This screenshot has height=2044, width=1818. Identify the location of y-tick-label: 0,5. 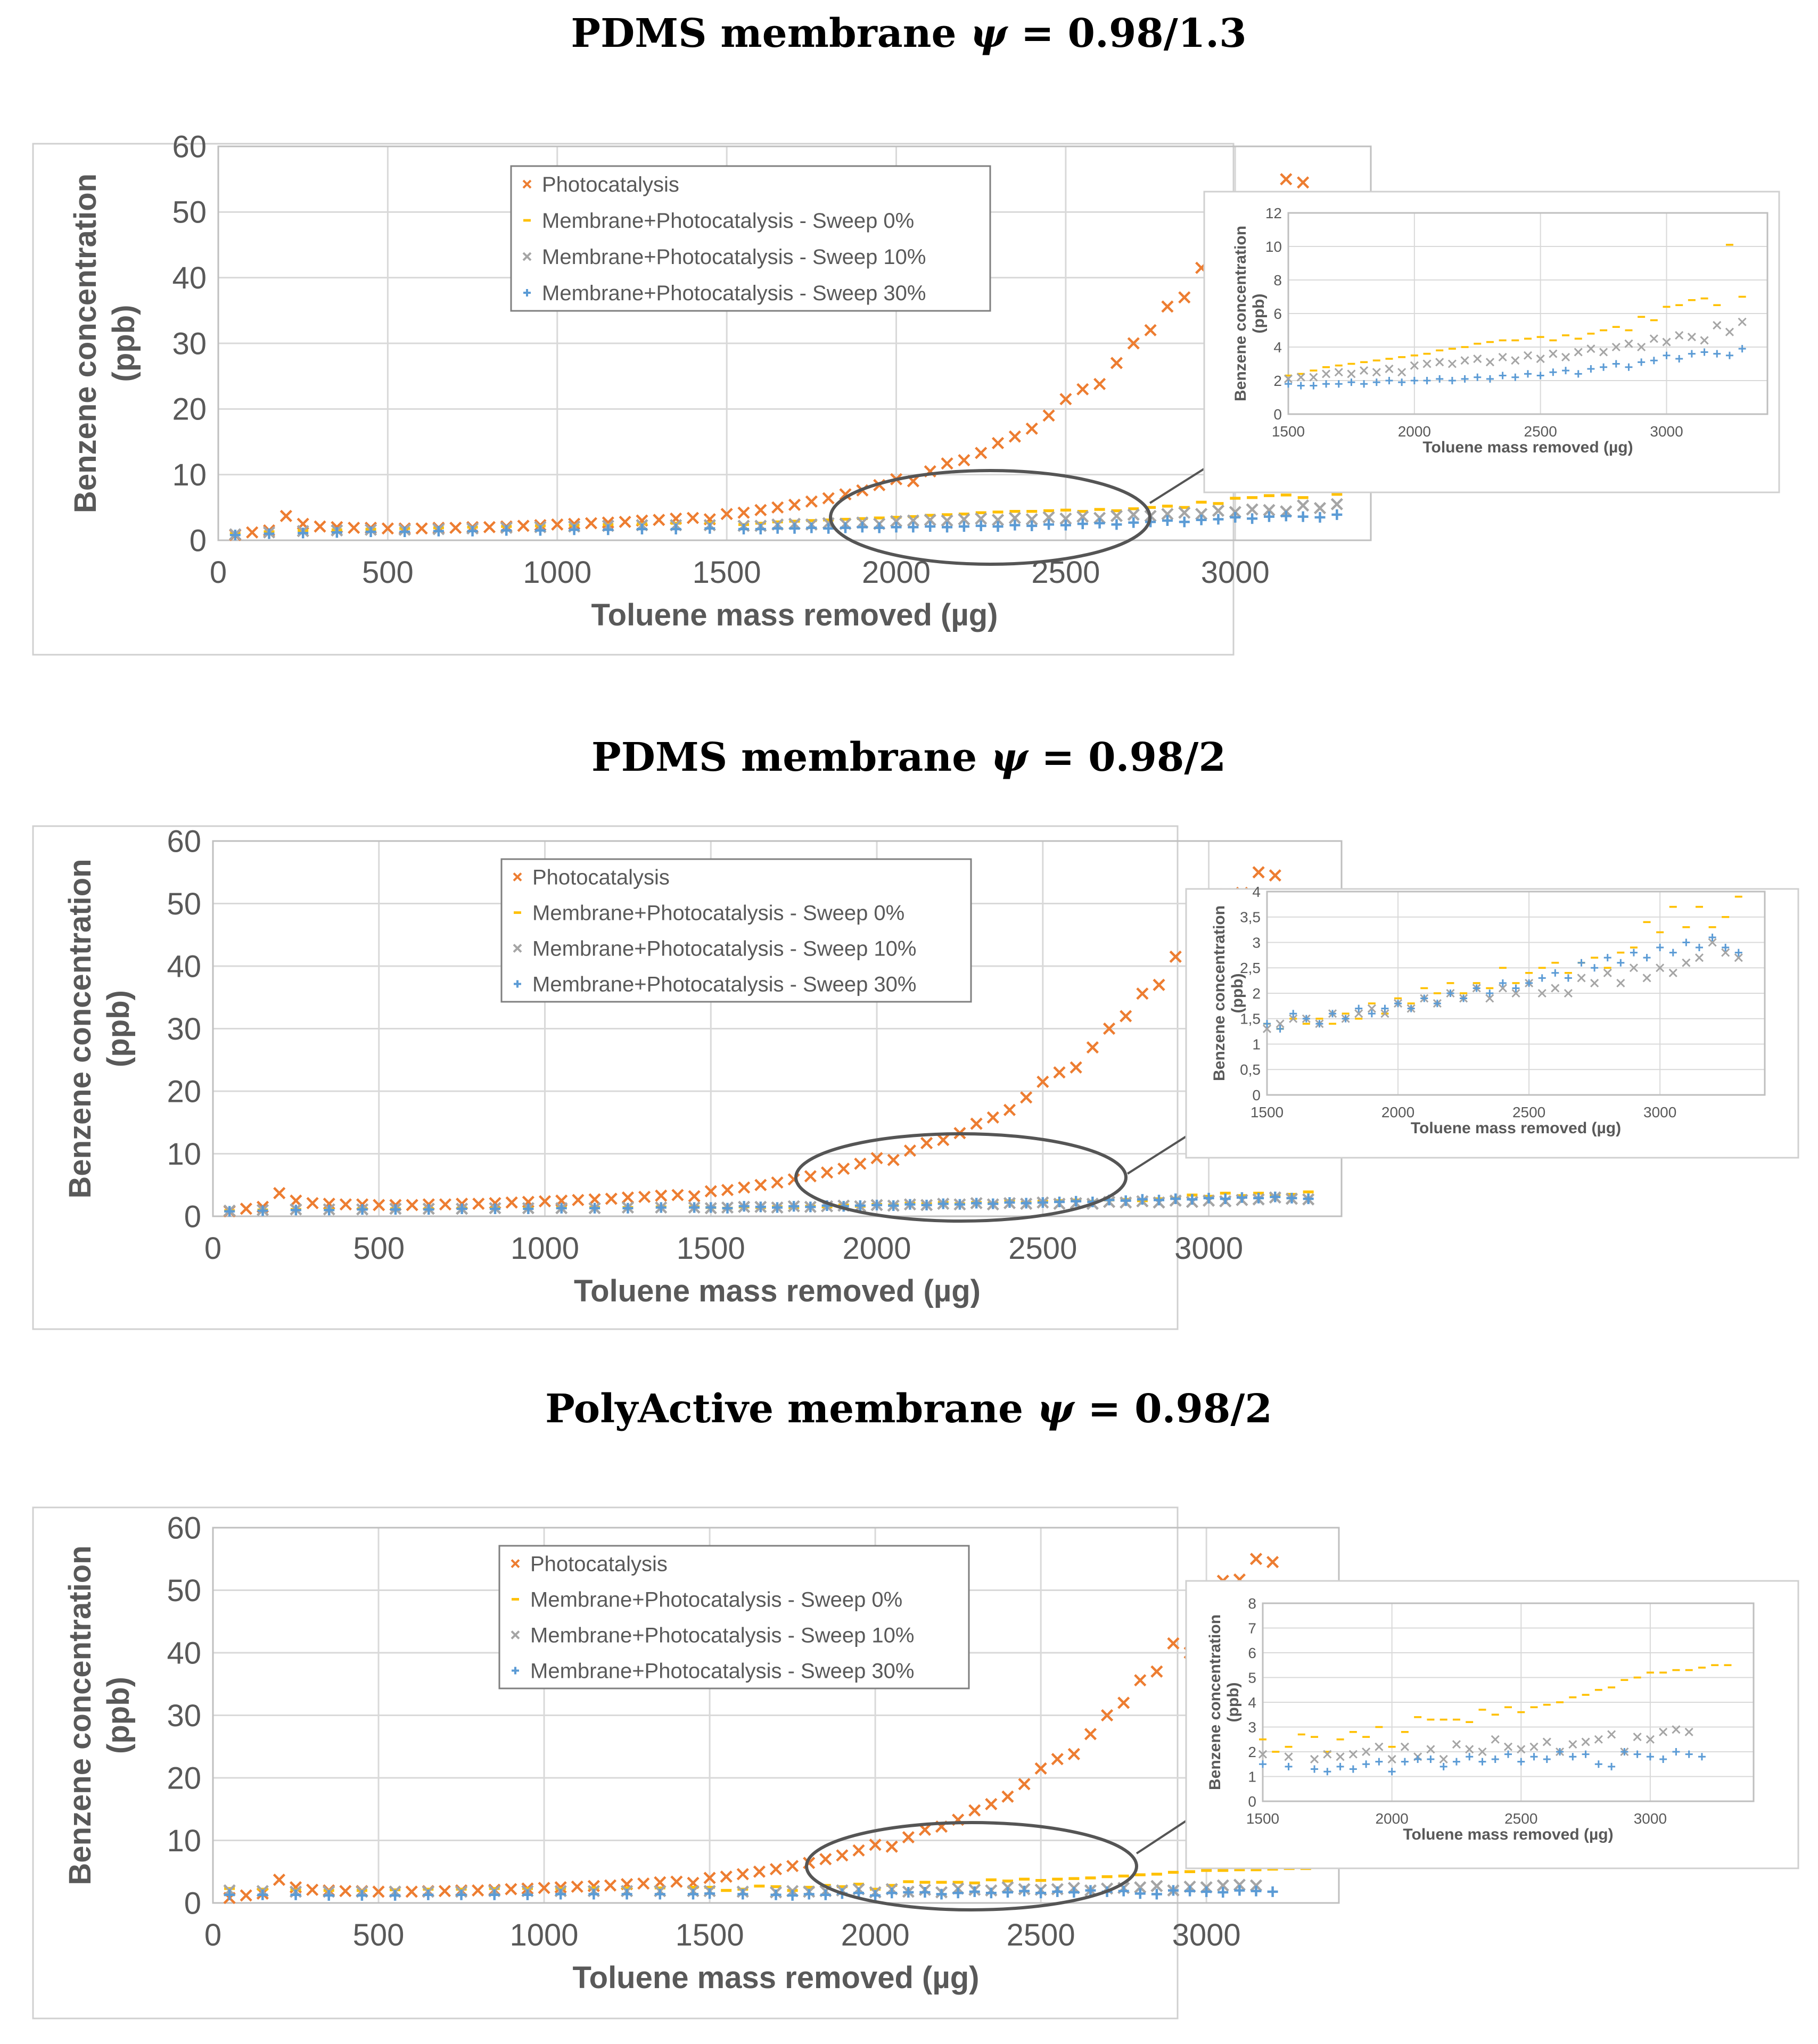
(1250, 1069).